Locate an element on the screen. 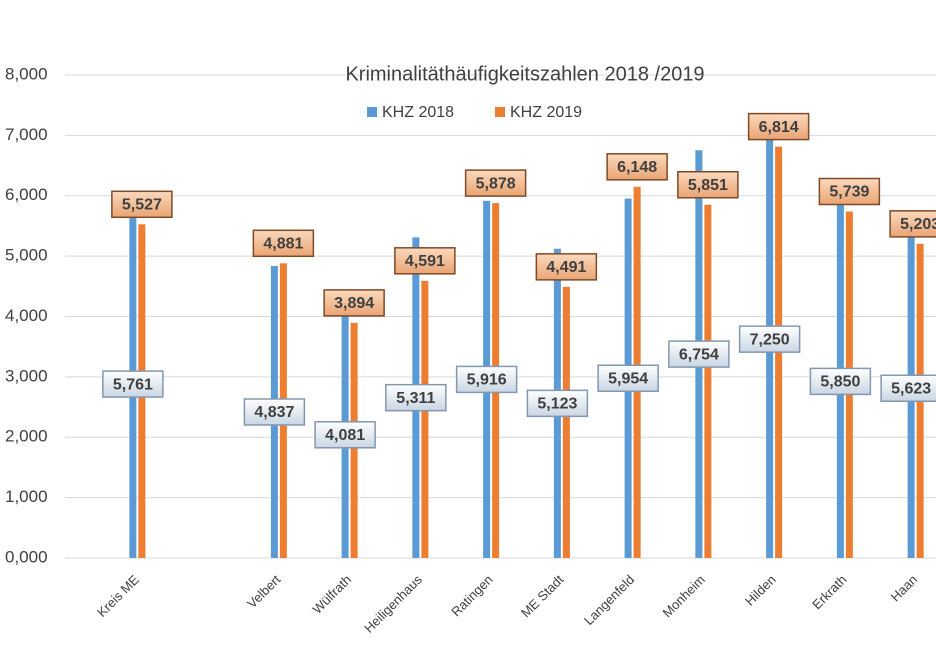  value-label-group: 5,851 is located at coordinates (708, 184).